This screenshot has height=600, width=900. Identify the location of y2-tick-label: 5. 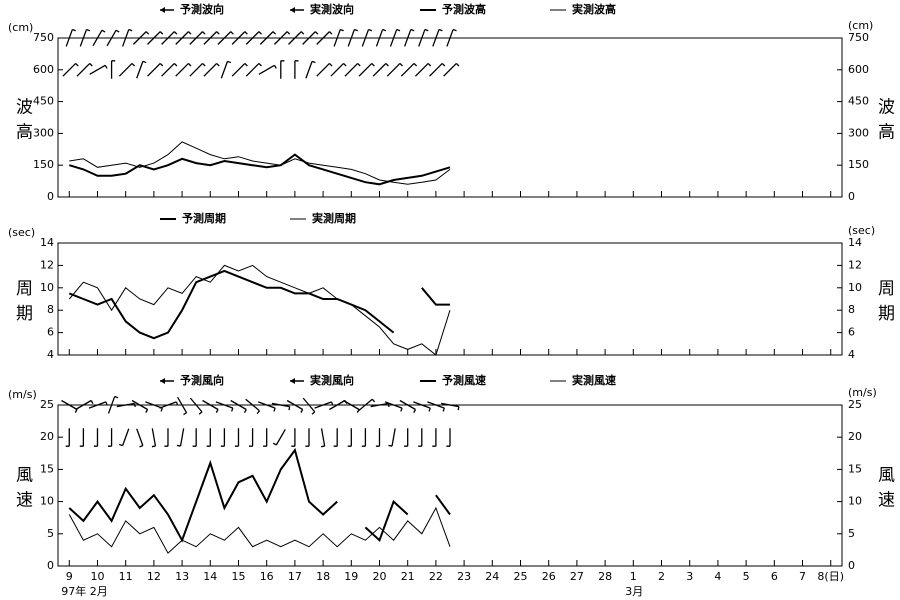
(851, 533).